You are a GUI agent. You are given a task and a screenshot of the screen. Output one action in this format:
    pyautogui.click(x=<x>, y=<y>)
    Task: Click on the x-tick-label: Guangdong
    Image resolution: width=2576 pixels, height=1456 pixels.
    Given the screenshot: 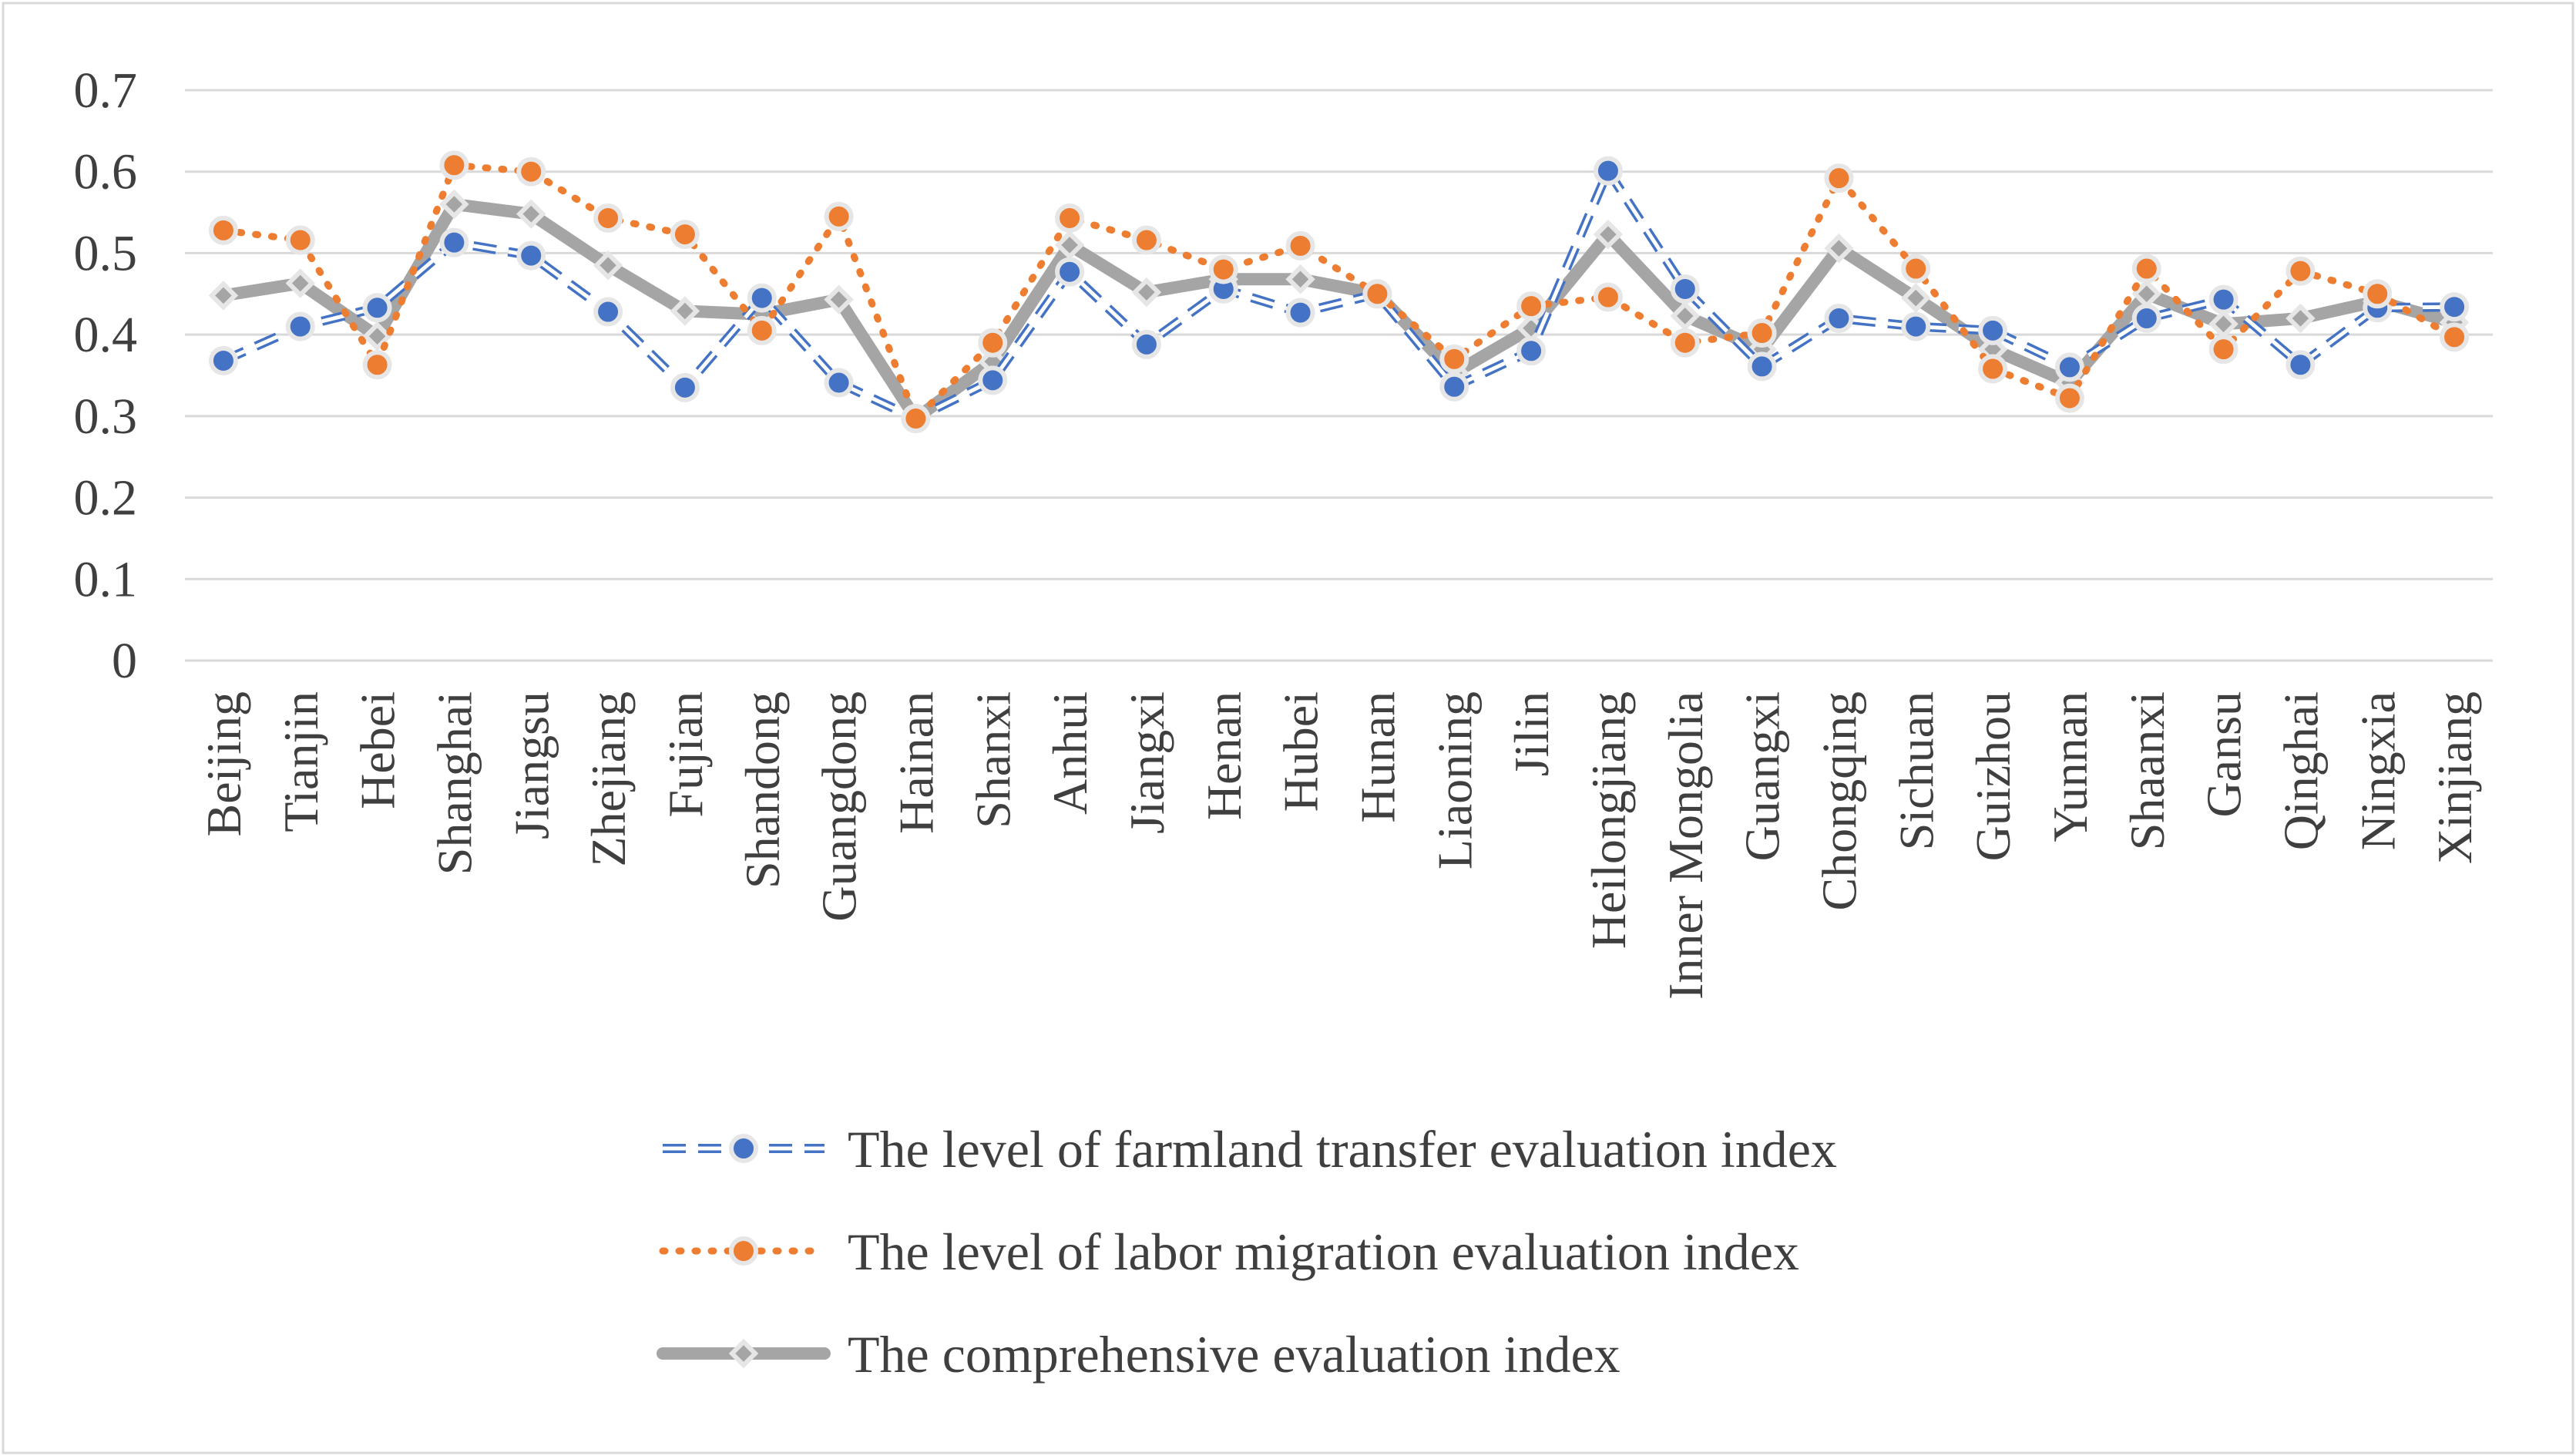 What is the action you would take?
    pyautogui.click(x=839, y=806)
    